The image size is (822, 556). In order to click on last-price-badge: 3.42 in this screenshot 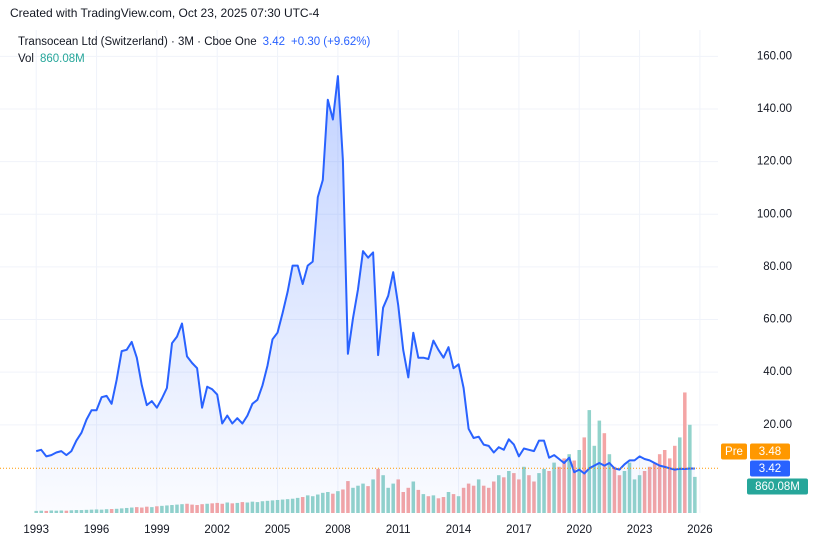, I will do `click(770, 469)`.